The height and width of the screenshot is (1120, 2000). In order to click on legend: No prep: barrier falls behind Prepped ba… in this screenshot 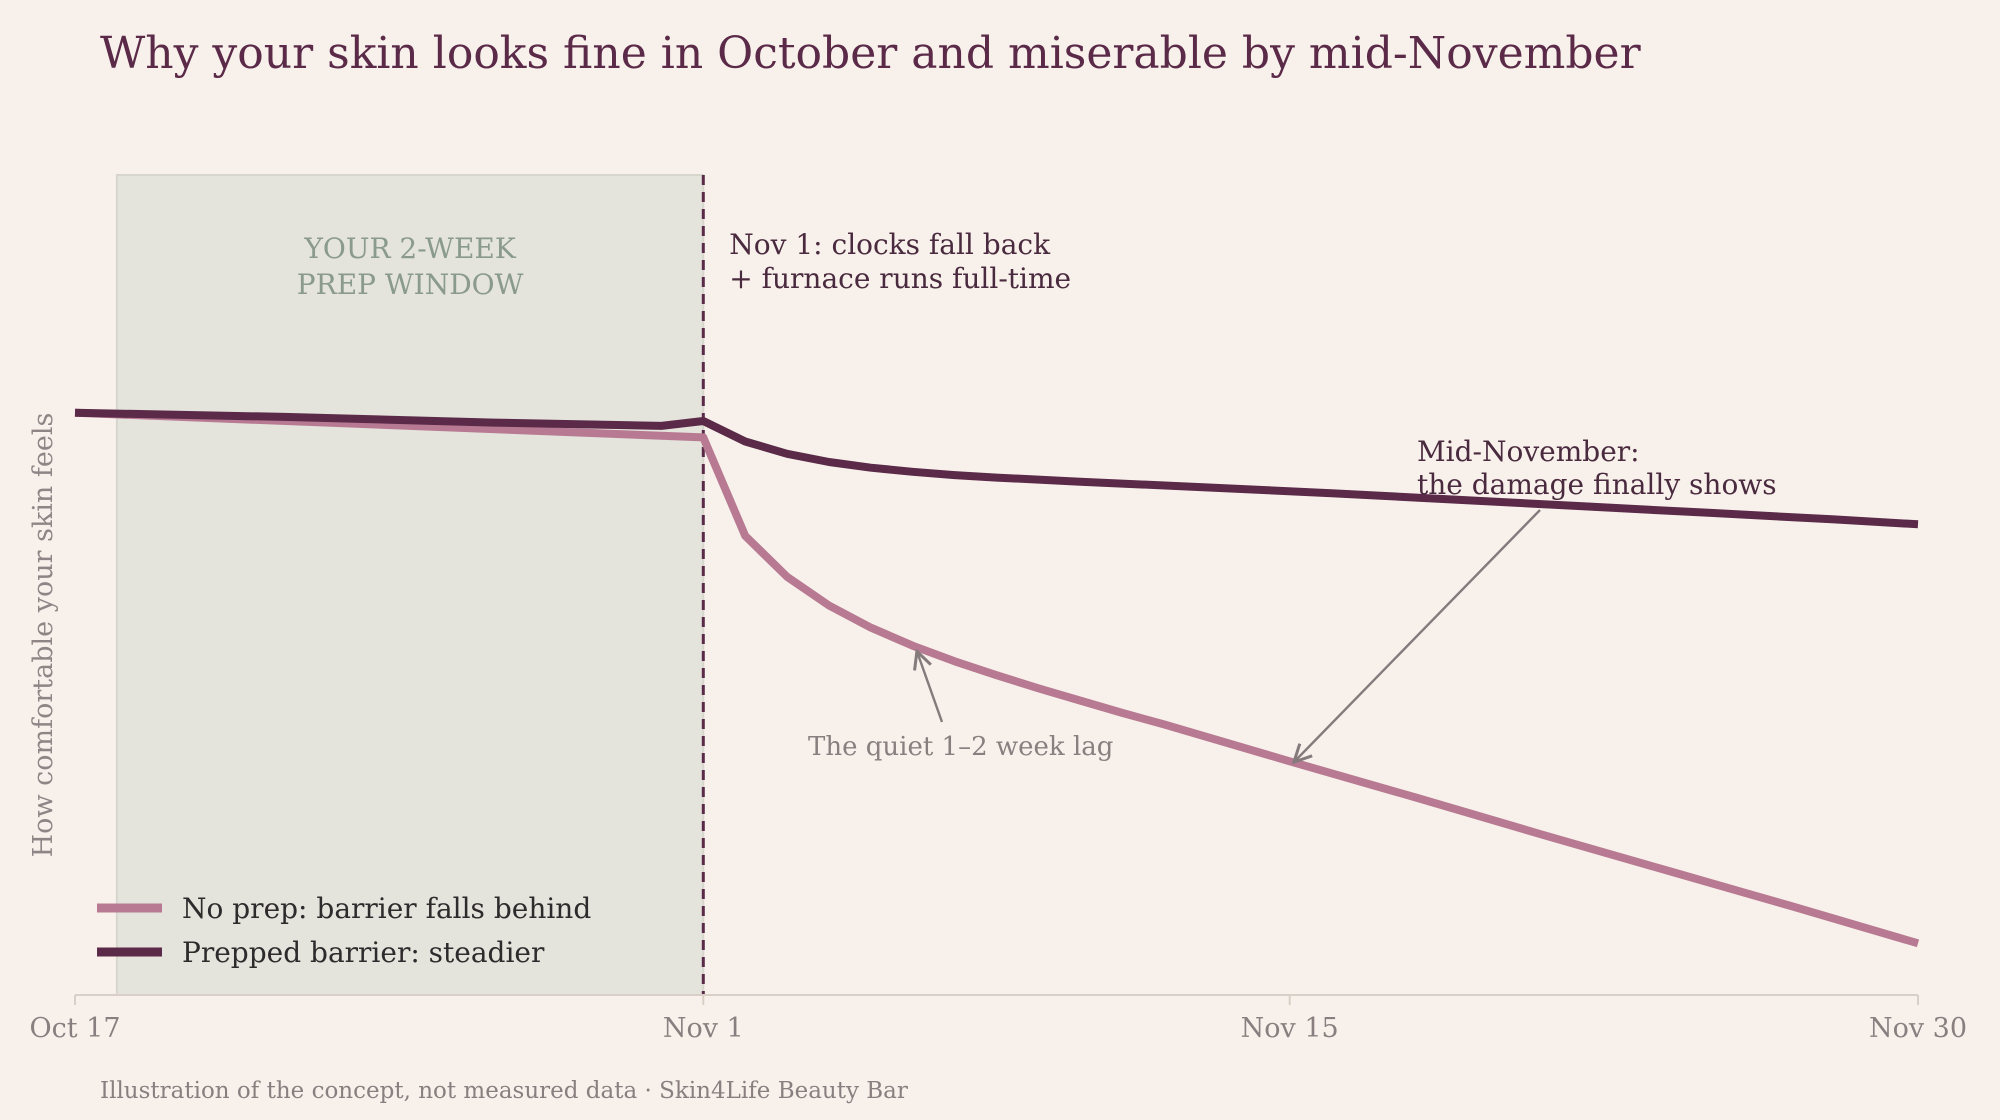, I will do `click(344, 930)`.